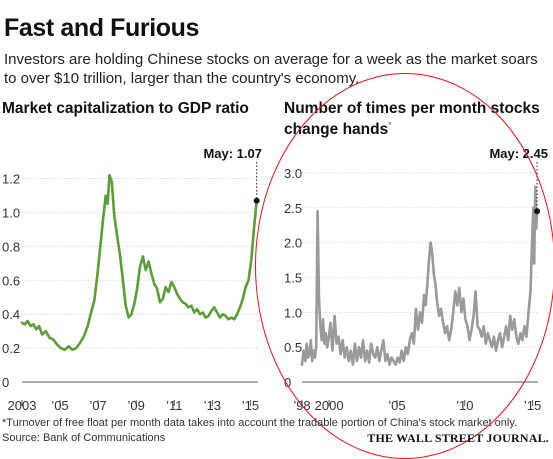 Image resolution: width=553 pixels, height=459 pixels. I want to click on y-tick-label-2-5: 2.5, so click(293, 208).